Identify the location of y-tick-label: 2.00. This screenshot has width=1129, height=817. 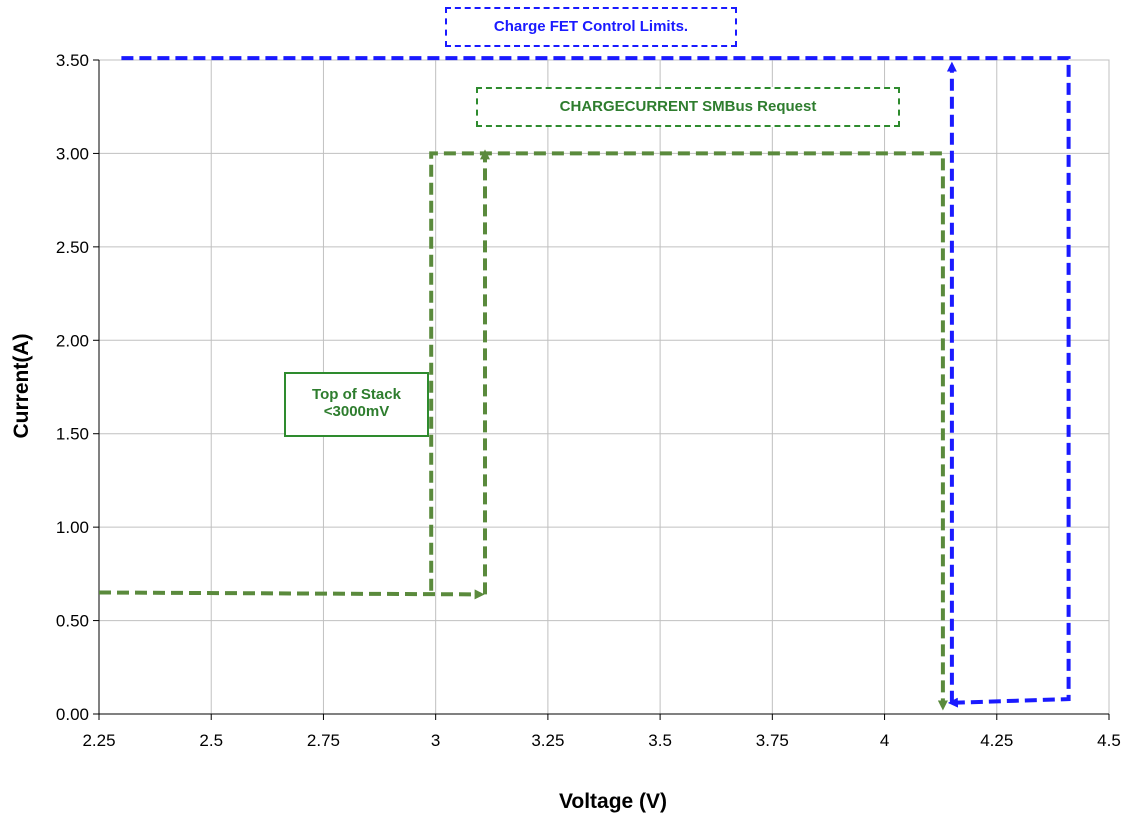
(72, 340).